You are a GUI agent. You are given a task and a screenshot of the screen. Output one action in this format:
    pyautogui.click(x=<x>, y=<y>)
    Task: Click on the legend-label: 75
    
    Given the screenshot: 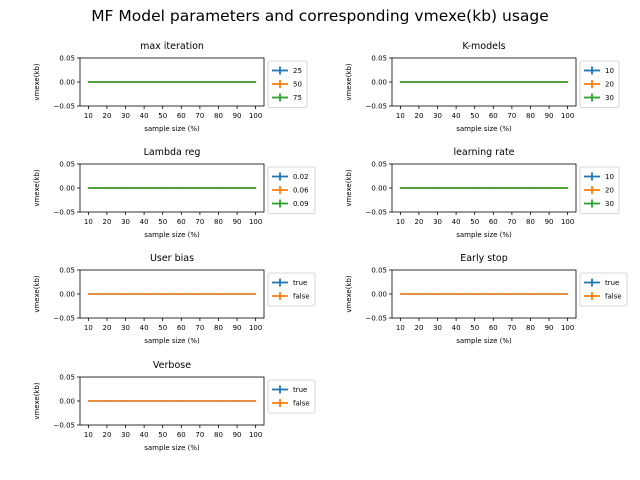 What is the action you would take?
    pyautogui.click(x=297, y=98)
    